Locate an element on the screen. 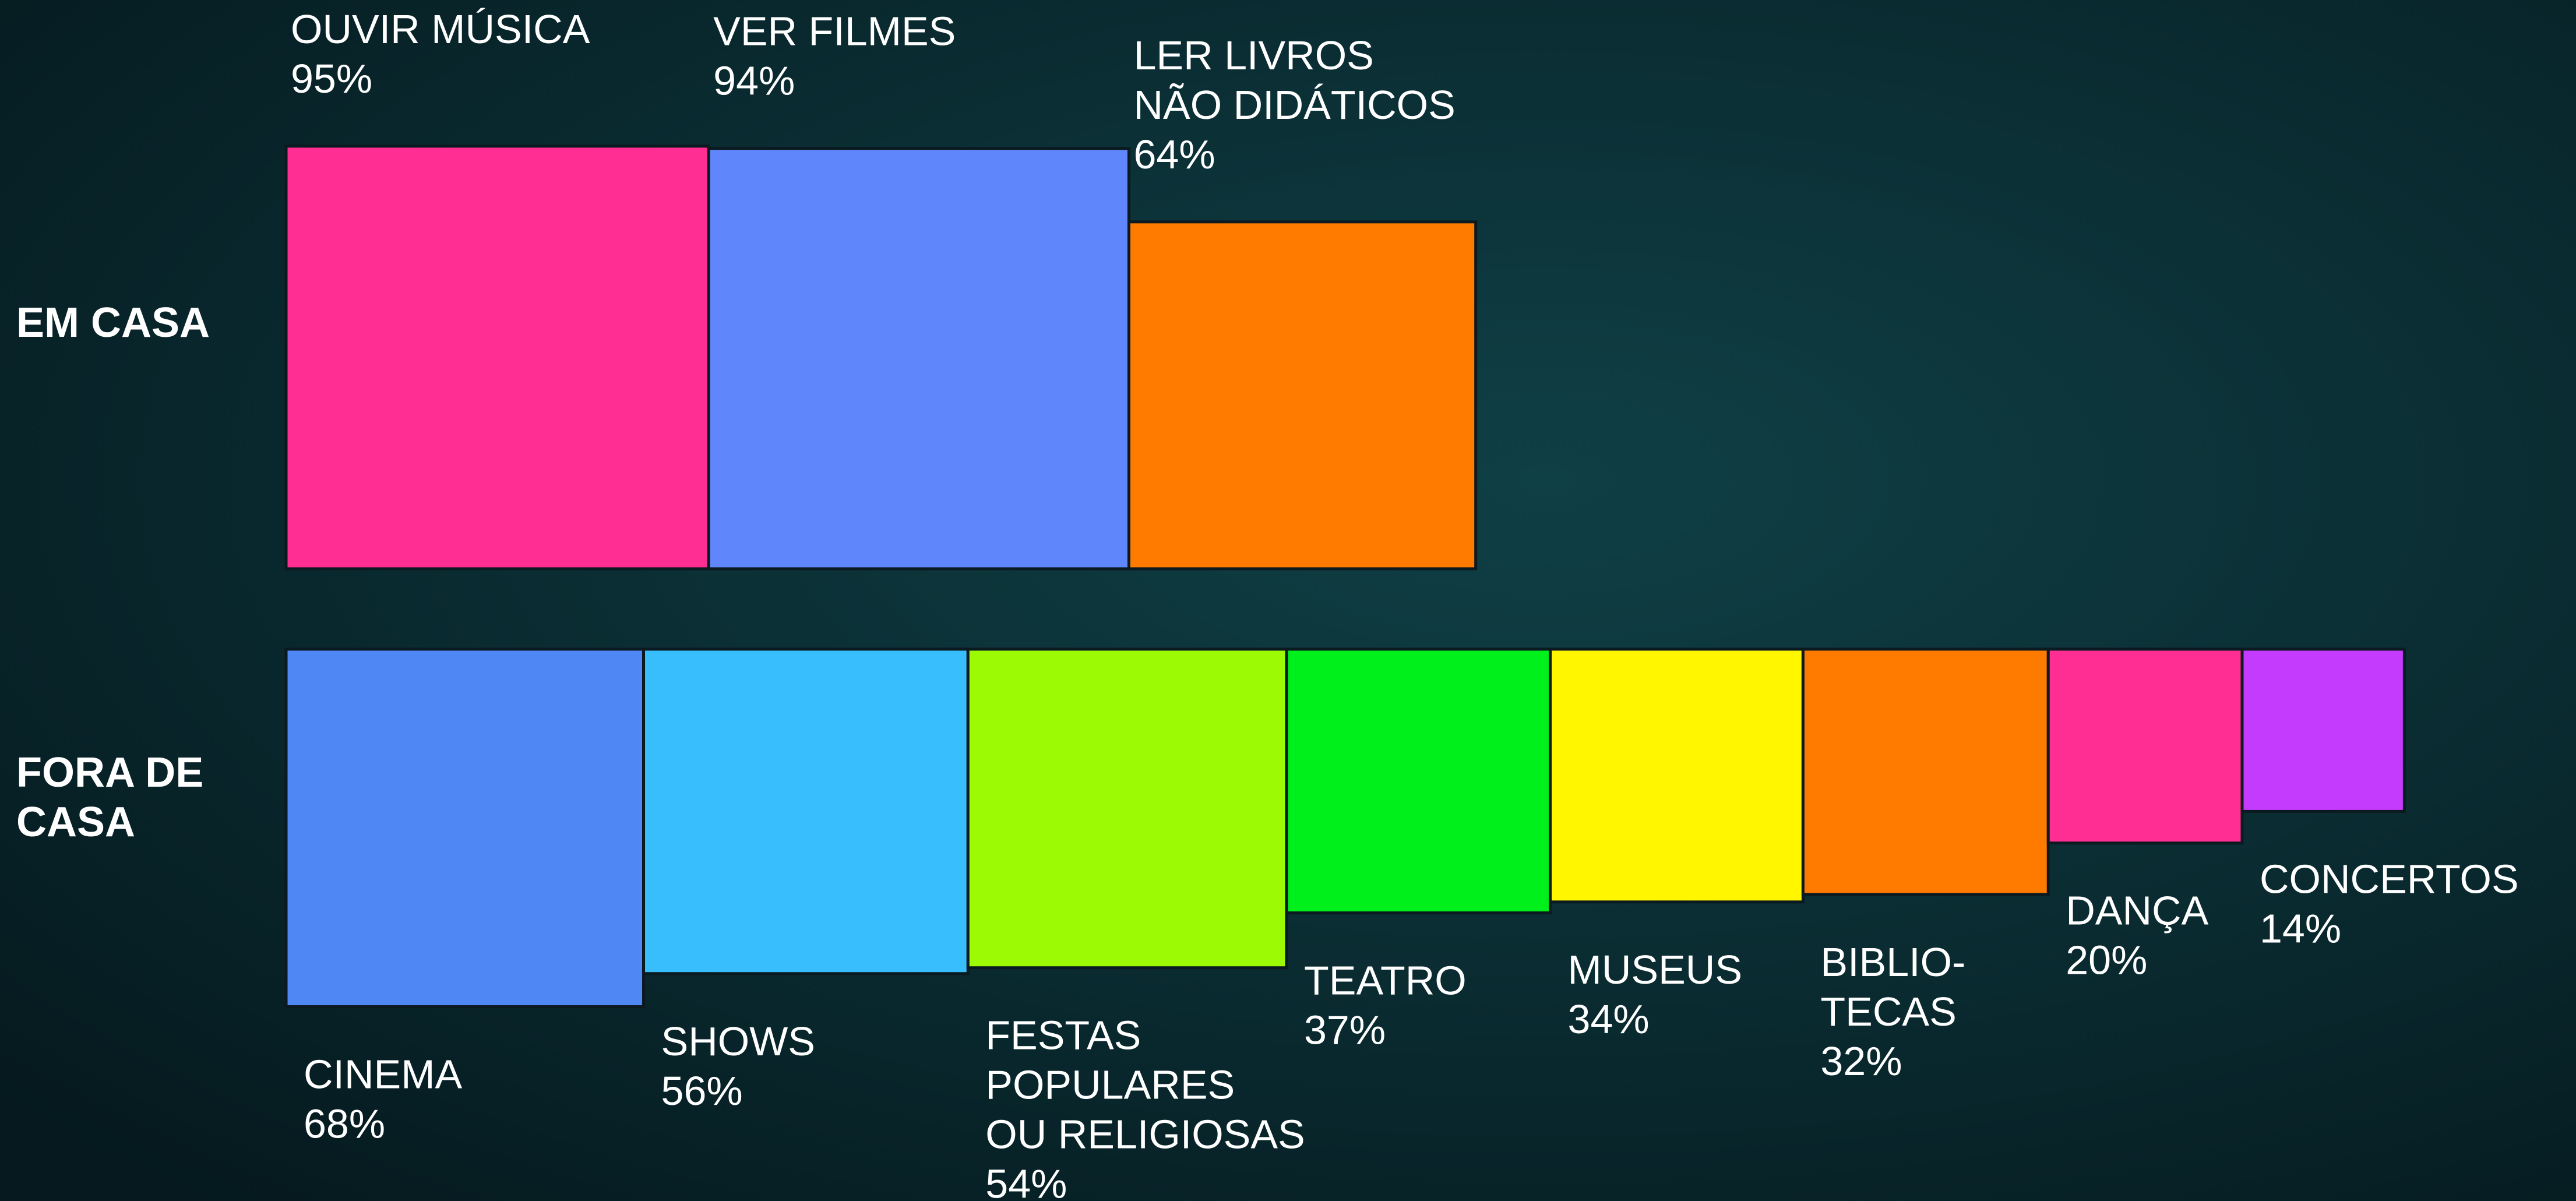  category-label: CONCERTOS is located at coordinates (2389, 878).